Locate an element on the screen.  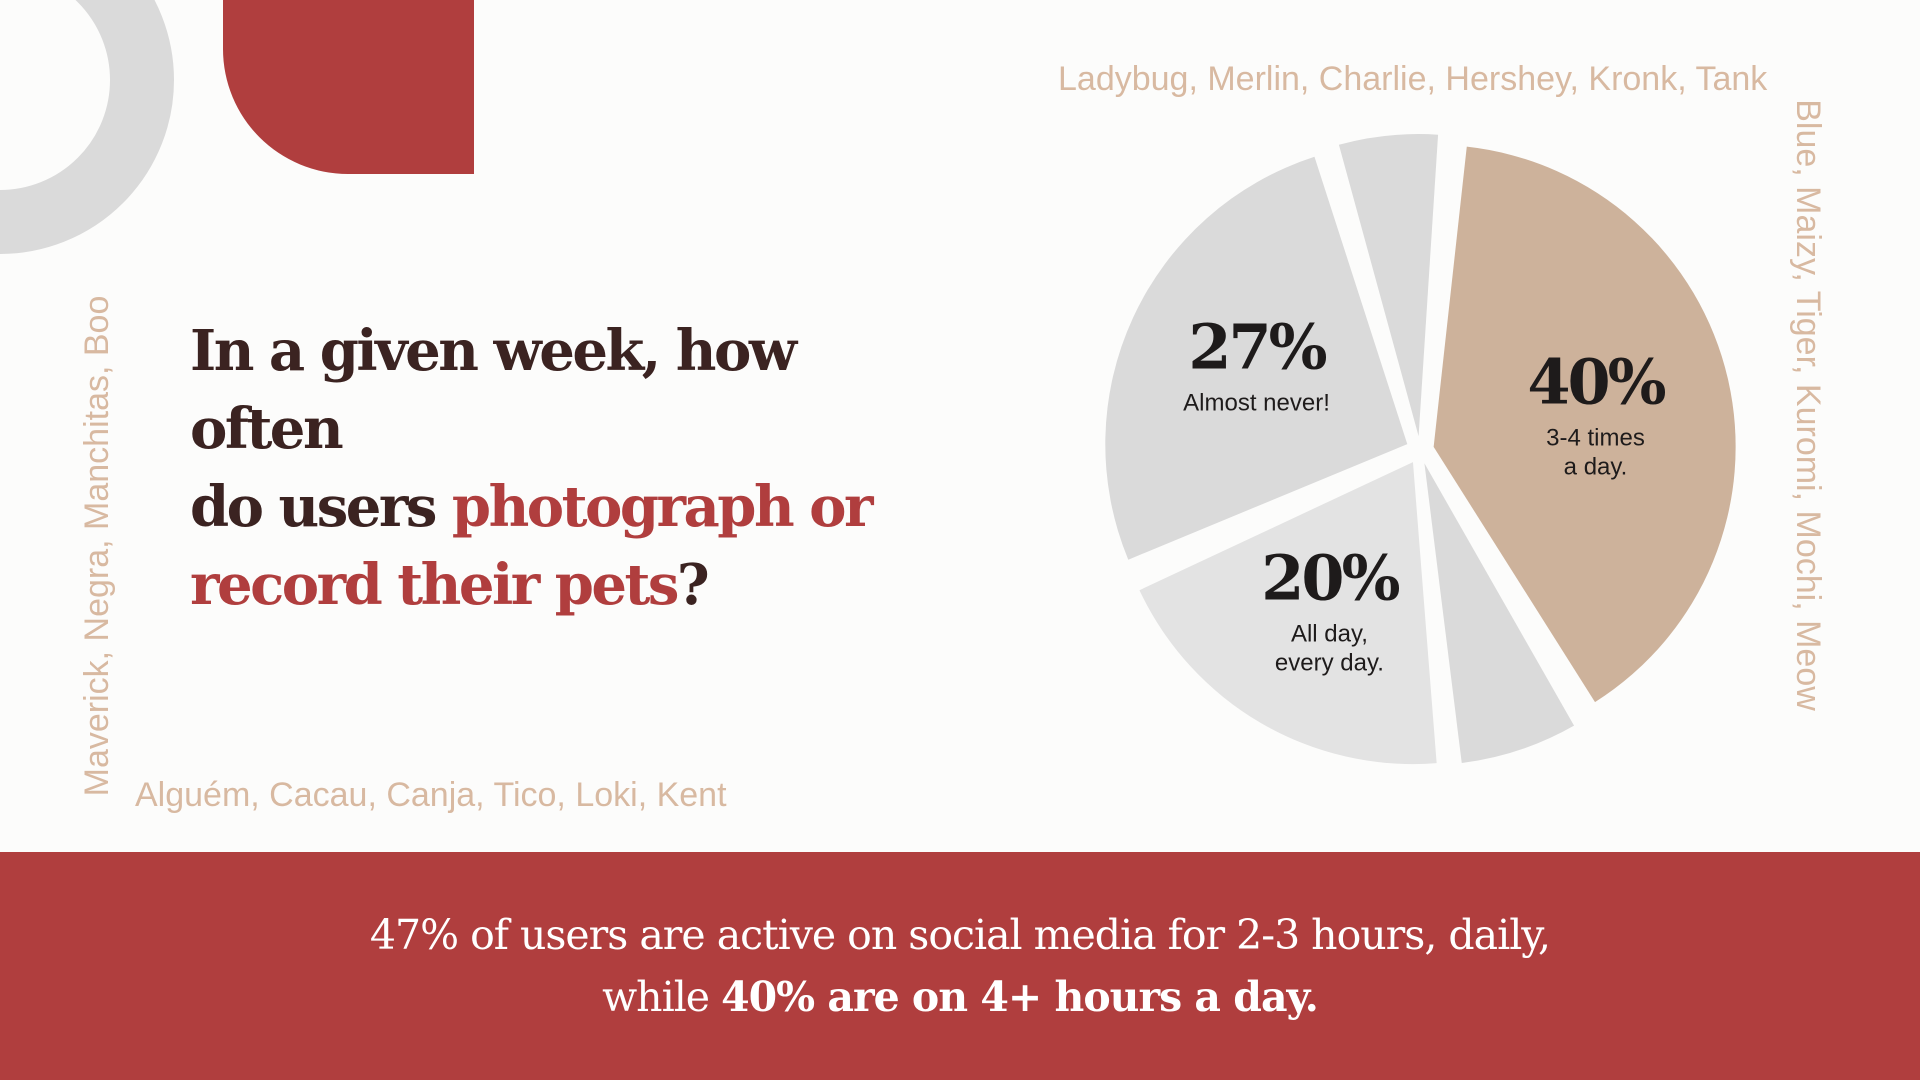
pie-slice-2-desc-line-0: All day, is located at coordinates (1329, 634).